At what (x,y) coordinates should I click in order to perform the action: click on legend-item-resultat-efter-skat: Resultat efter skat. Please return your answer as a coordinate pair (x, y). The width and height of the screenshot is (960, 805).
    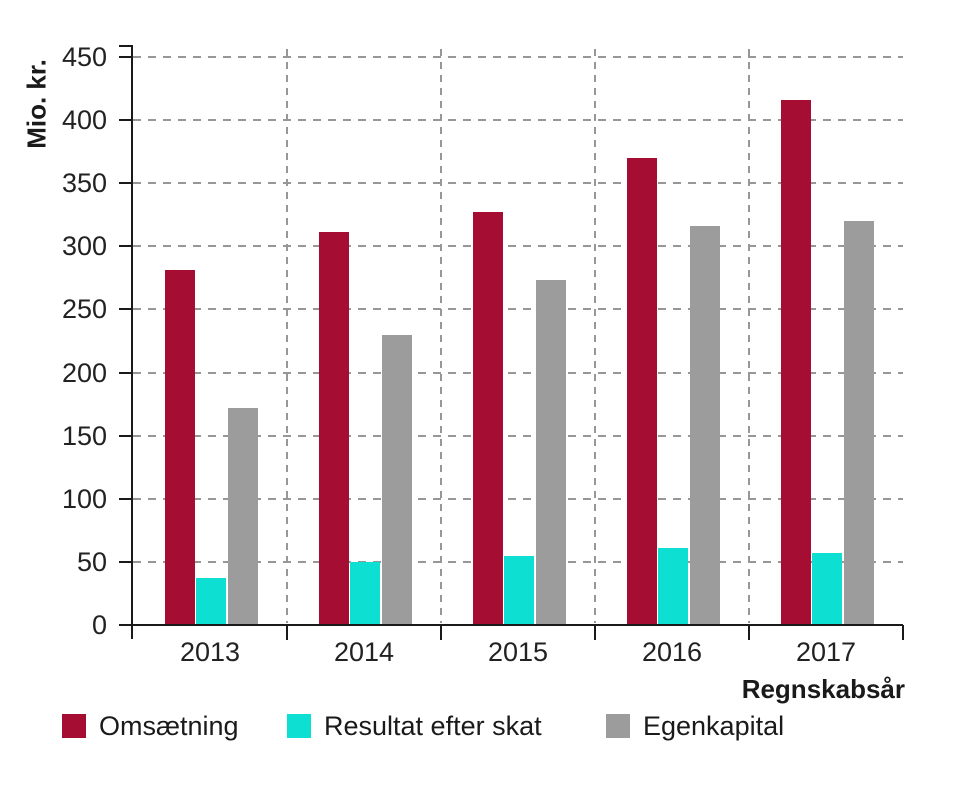
    Looking at the image, I should click on (414, 726).